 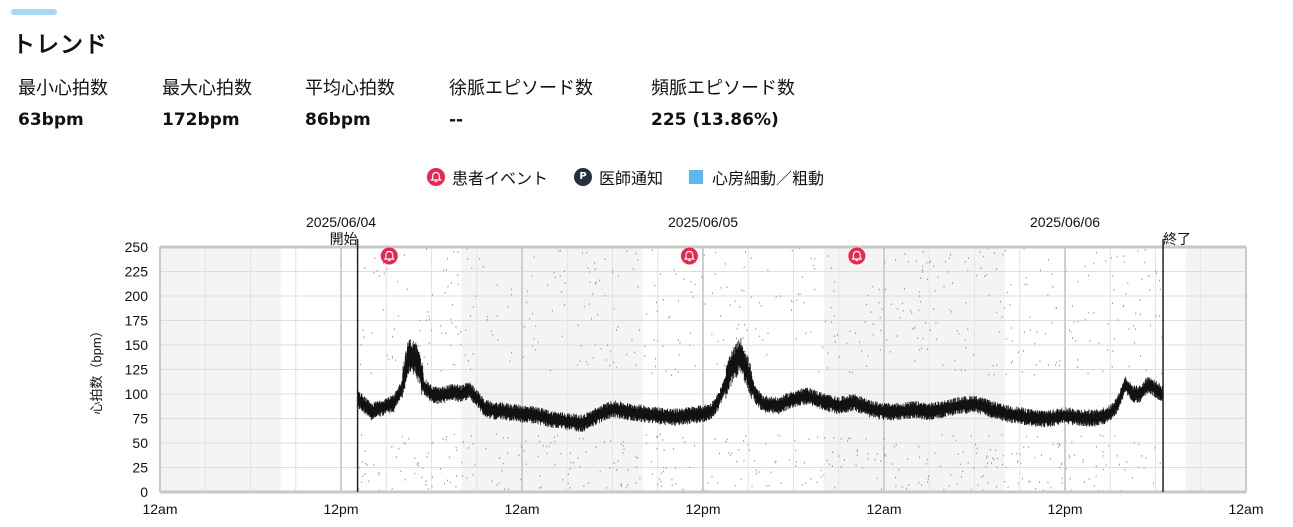 What do you see at coordinates (487, 177) in the screenshot?
I see `legend-patient-event: 患者イベント` at bounding box center [487, 177].